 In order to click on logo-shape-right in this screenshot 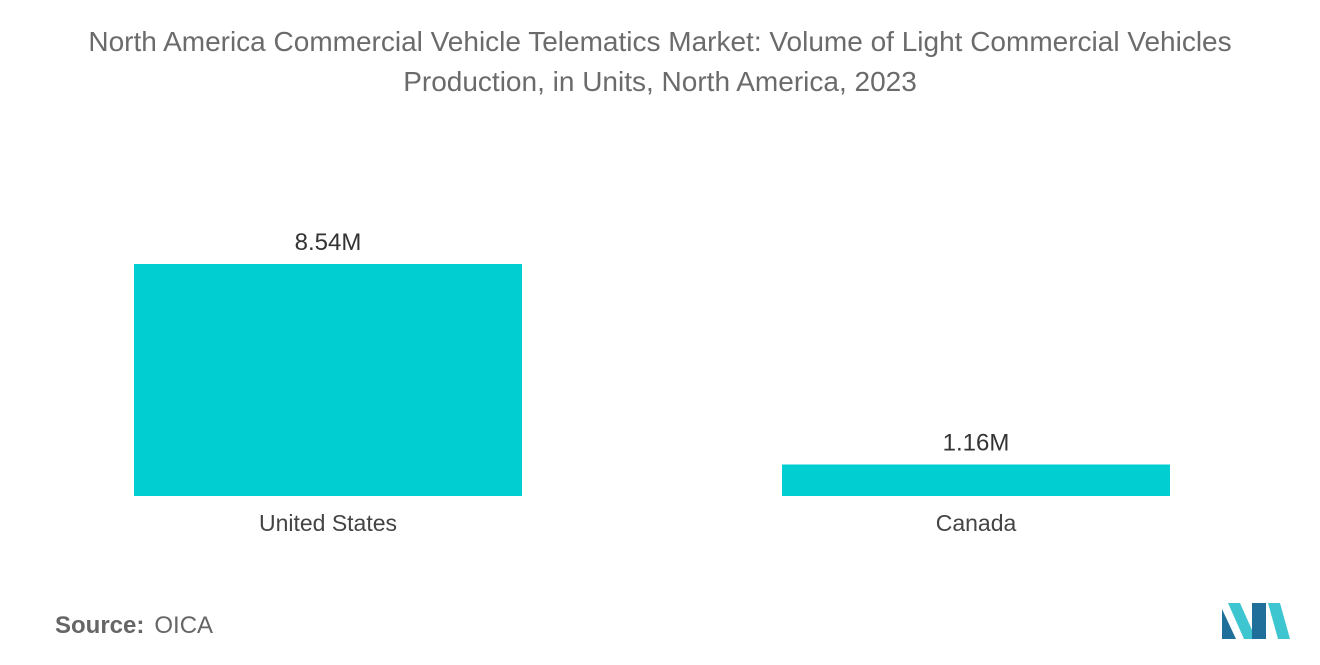, I will do `click(1259, 621)`.